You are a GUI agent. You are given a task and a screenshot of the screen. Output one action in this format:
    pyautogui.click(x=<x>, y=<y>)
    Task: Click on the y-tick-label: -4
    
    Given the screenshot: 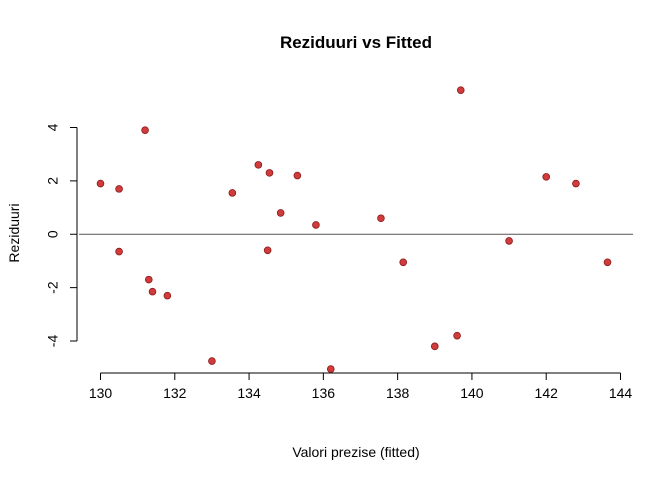 What is the action you would take?
    pyautogui.click(x=53, y=341)
    